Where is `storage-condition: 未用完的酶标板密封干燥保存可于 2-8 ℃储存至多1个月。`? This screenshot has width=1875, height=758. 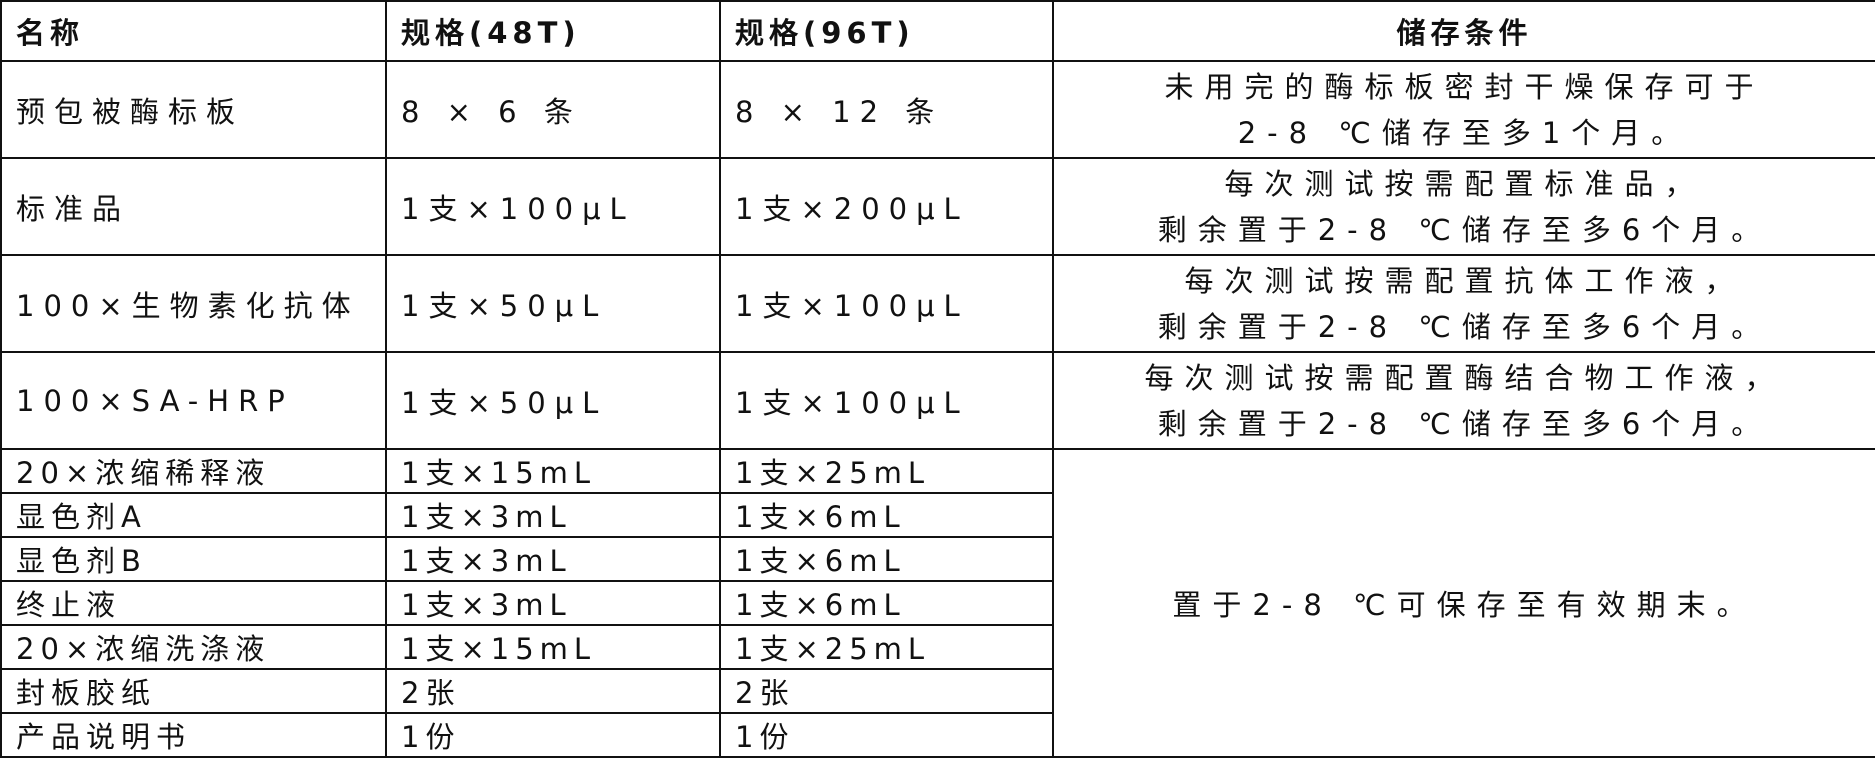 storage-condition: 未用完的酶标板密封干燥保存可于 2-8 ℃储存至多1个月。 is located at coordinates (1463, 109).